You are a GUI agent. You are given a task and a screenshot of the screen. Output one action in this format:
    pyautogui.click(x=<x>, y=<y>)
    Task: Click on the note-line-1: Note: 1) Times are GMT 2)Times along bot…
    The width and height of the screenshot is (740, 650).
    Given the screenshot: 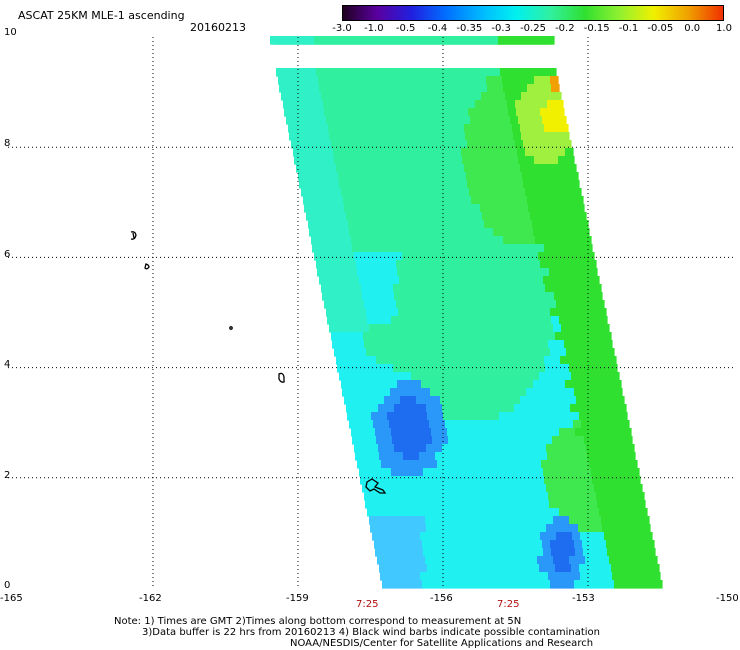 What is the action you would take?
    pyautogui.click(x=318, y=621)
    